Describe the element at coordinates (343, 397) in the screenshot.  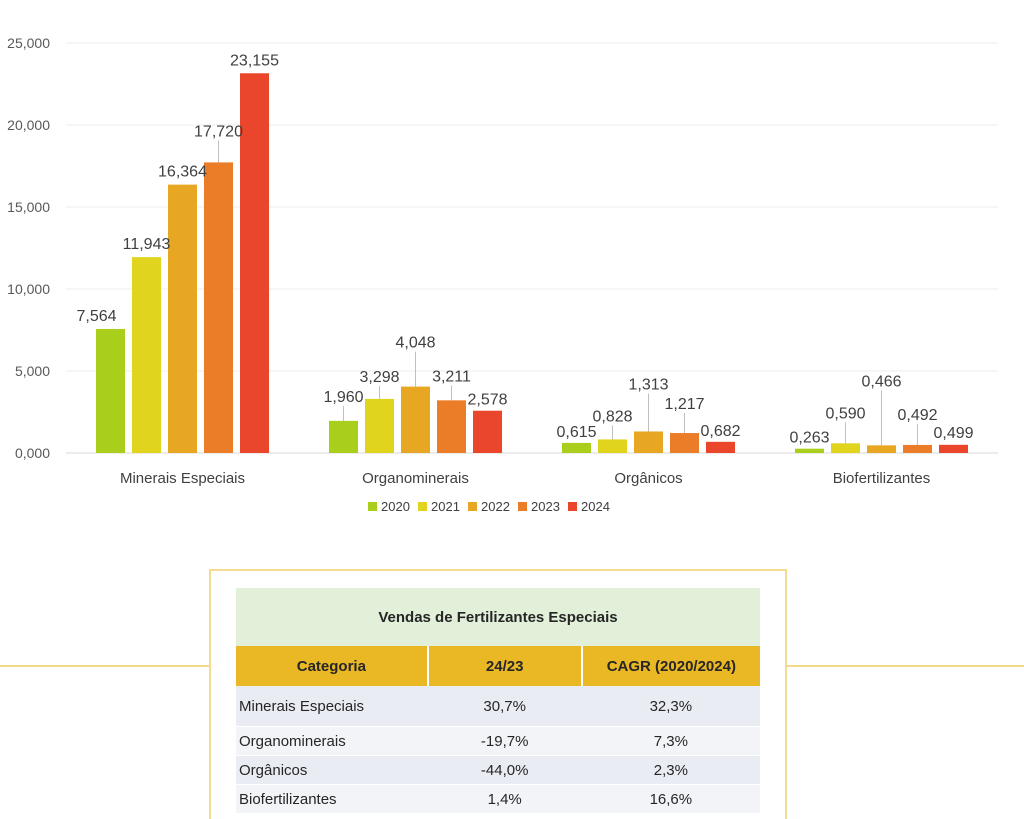
I see `data-label: 1,960` at that location.